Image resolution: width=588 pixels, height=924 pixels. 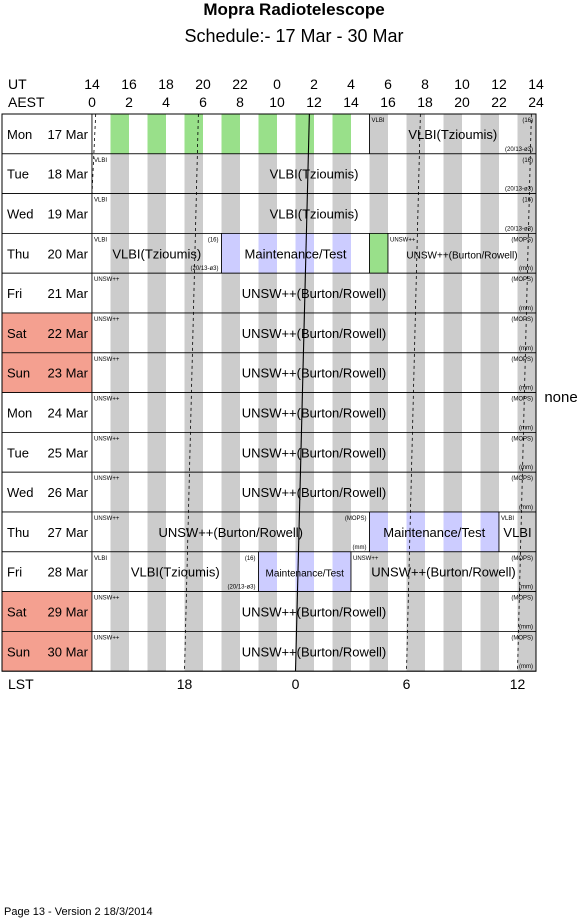 I want to click on day-of-week: Sat, so click(x=17, y=333).